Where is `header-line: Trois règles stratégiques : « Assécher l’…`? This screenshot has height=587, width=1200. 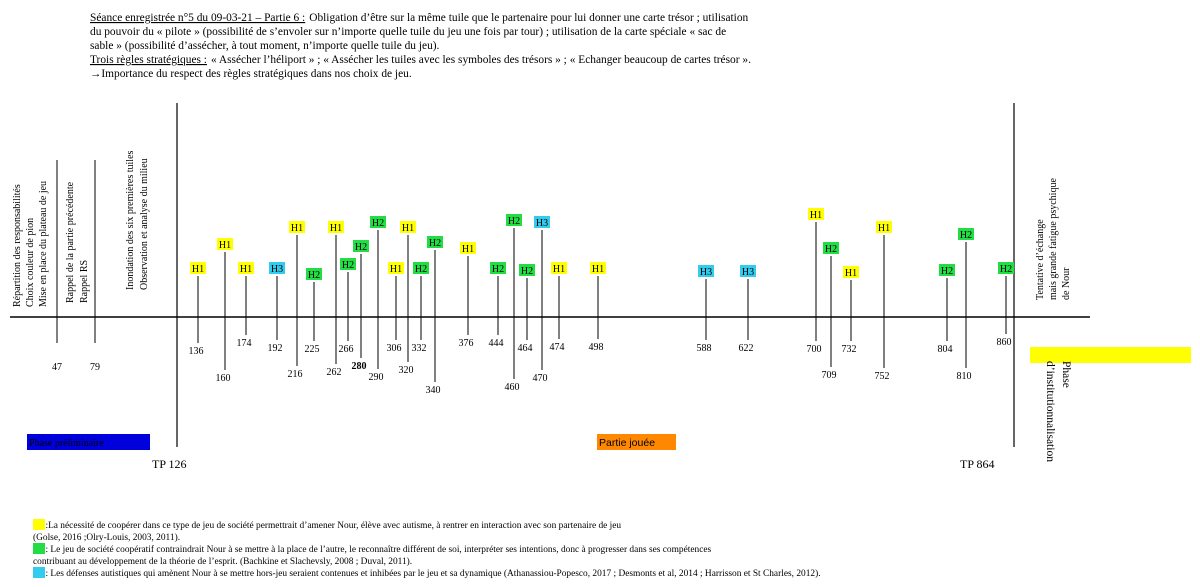
header-line: Trois règles stratégiques : « Assécher l’… is located at coordinates (420, 60).